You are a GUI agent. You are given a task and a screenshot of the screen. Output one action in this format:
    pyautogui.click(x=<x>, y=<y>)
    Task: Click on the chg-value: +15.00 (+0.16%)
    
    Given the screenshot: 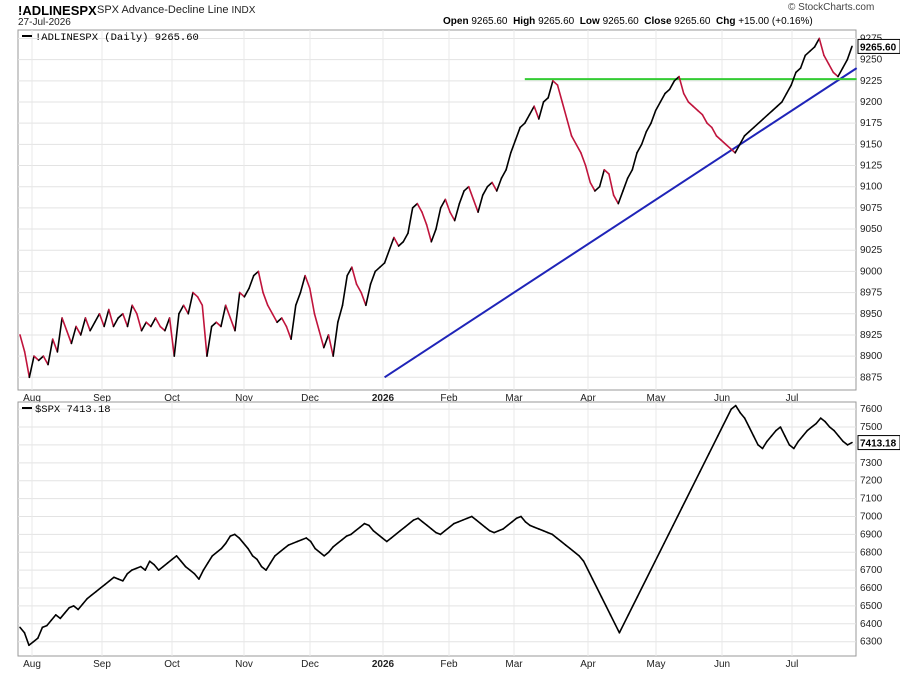 What is the action you would take?
    pyautogui.click(x=775, y=21)
    